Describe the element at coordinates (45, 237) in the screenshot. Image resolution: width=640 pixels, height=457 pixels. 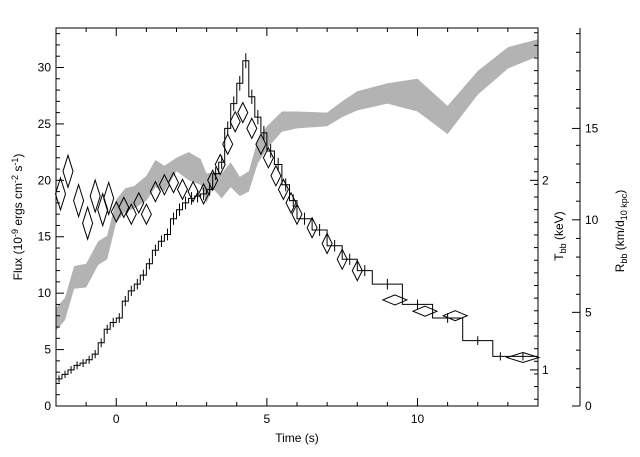
I see `y-tick-label: 15` at that location.